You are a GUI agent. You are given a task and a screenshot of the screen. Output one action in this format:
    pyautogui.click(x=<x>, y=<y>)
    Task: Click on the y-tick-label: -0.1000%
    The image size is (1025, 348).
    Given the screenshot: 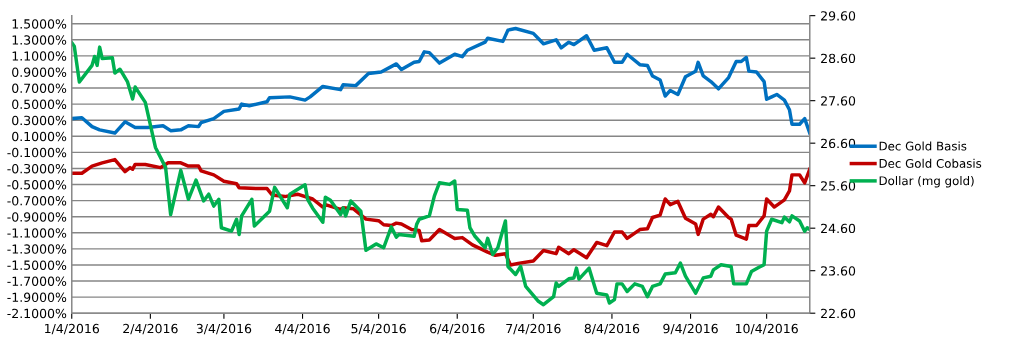 What is the action you would take?
    pyautogui.click(x=37, y=152)
    